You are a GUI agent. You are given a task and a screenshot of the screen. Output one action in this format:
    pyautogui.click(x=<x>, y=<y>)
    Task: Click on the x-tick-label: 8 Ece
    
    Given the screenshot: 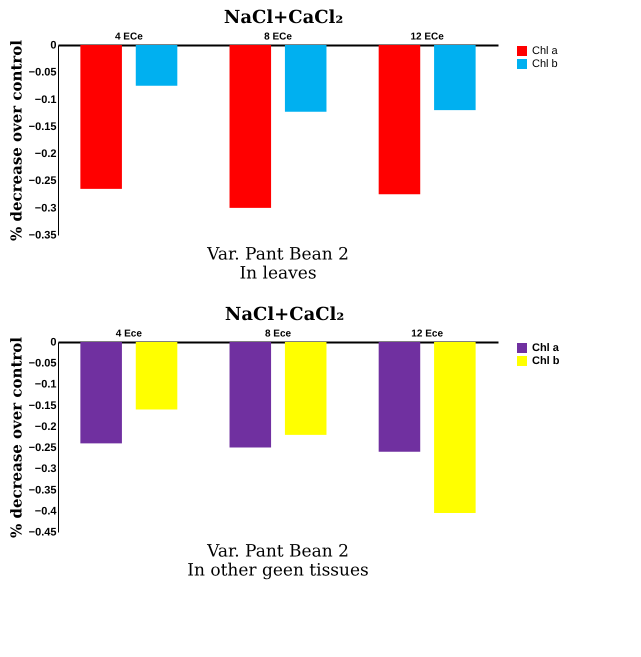 What is the action you would take?
    pyautogui.click(x=278, y=334)
    